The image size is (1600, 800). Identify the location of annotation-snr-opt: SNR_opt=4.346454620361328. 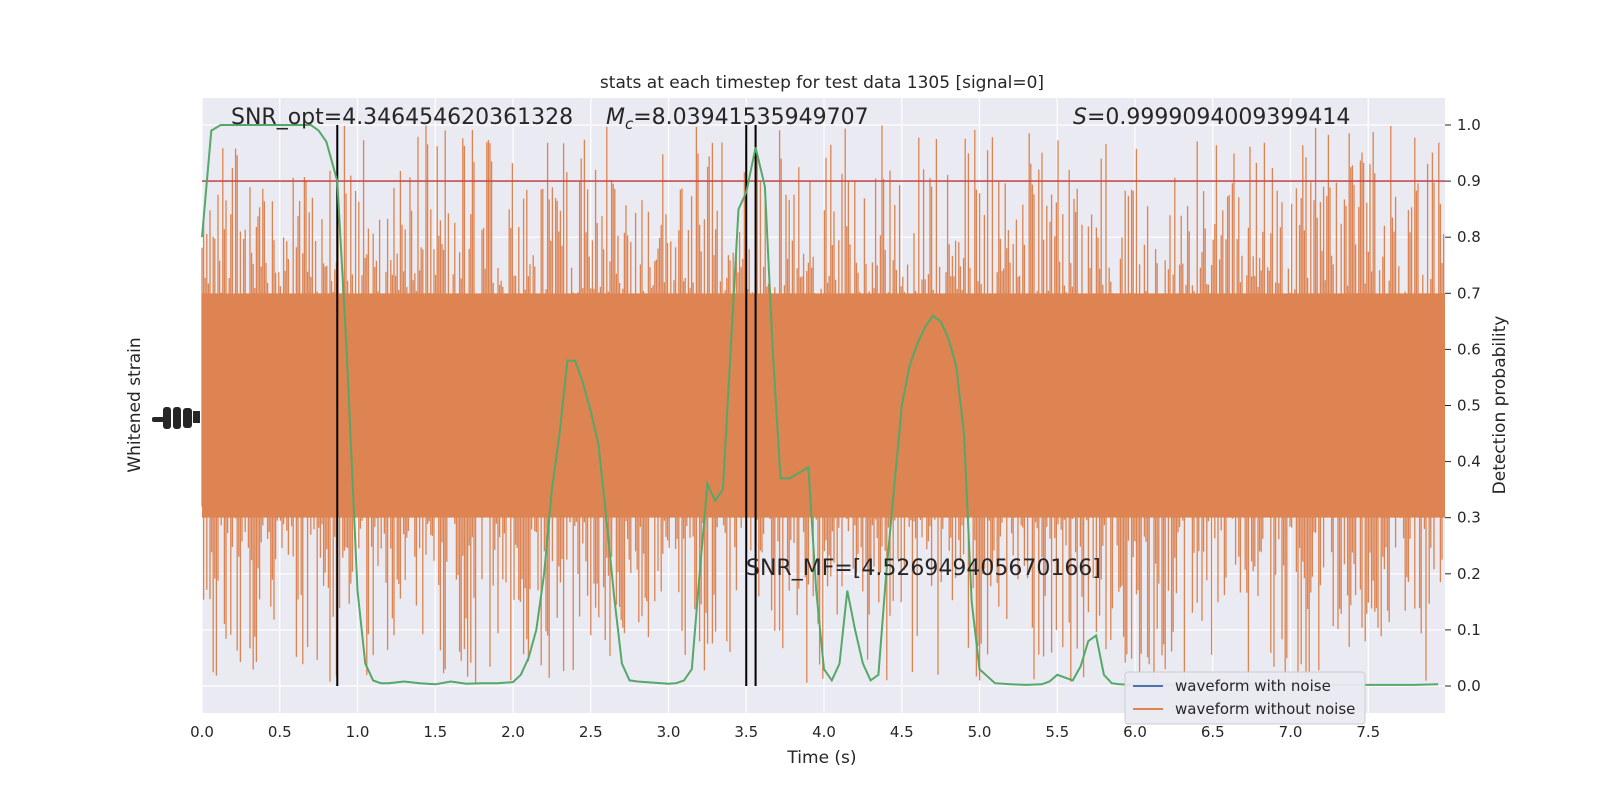
(402, 117).